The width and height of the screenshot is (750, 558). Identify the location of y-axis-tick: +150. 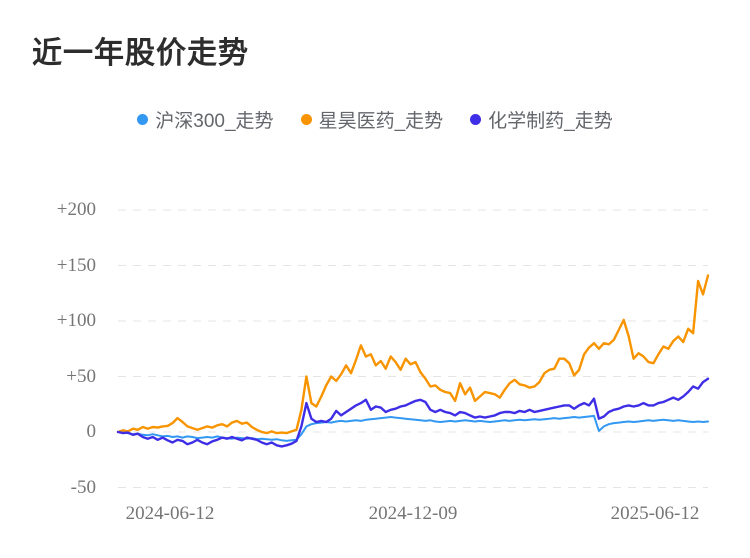
(76, 265).